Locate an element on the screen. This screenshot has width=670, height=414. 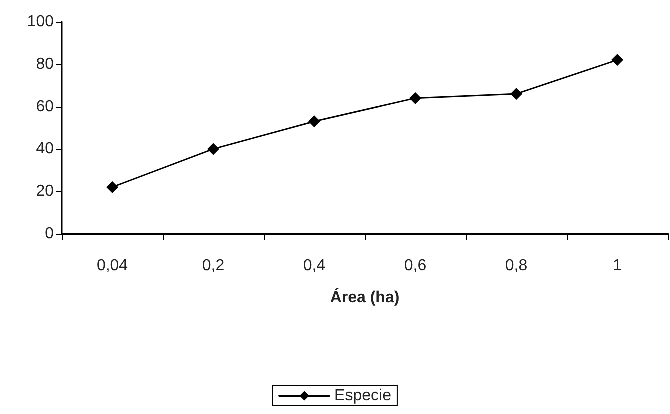
y-tick-label: 80 is located at coordinates (45, 64).